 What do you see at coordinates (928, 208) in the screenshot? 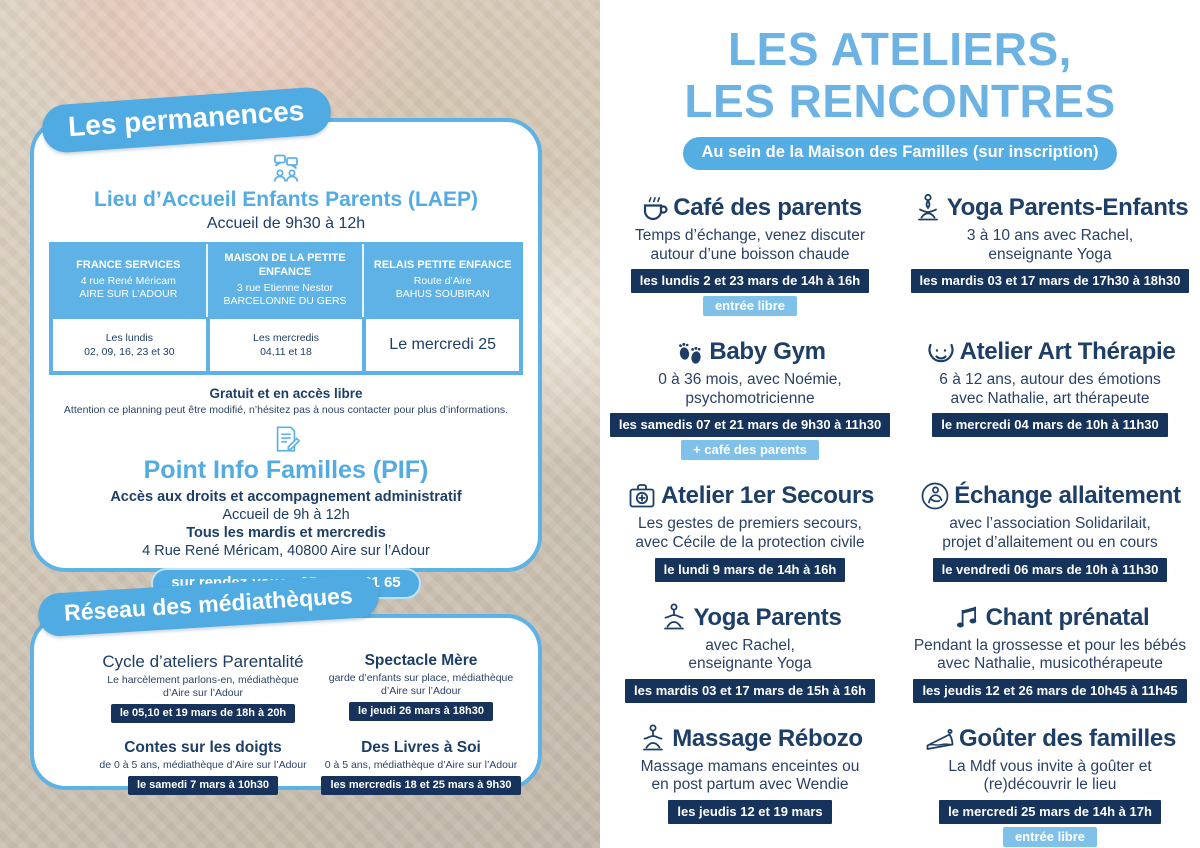
I see `yoga-meditation-icon` at bounding box center [928, 208].